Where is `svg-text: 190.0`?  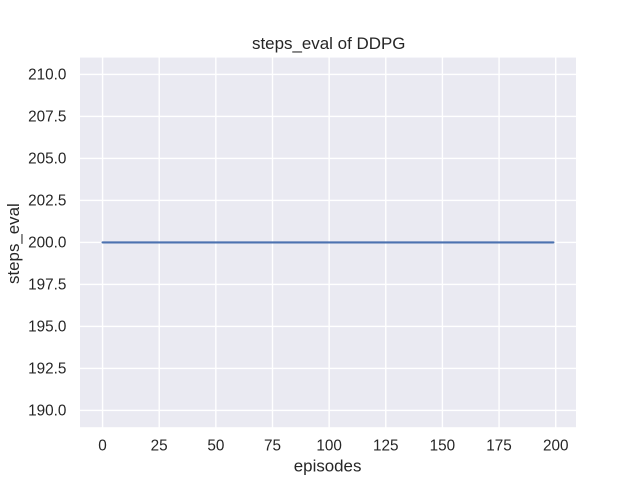 svg-text: 190.0 is located at coordinates (47, 410).